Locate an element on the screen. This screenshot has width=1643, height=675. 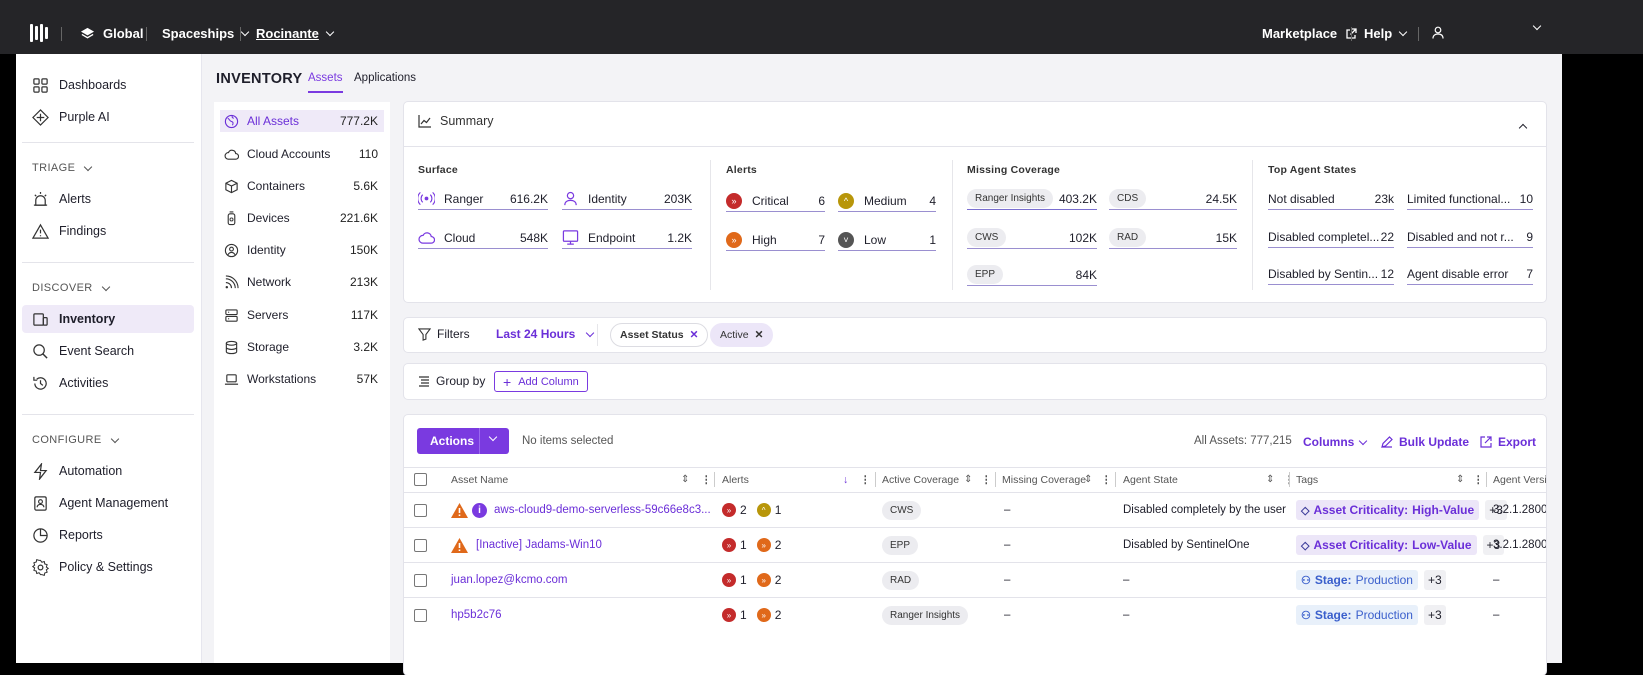
select-all-checkbox is located at coordinates (420, 479).